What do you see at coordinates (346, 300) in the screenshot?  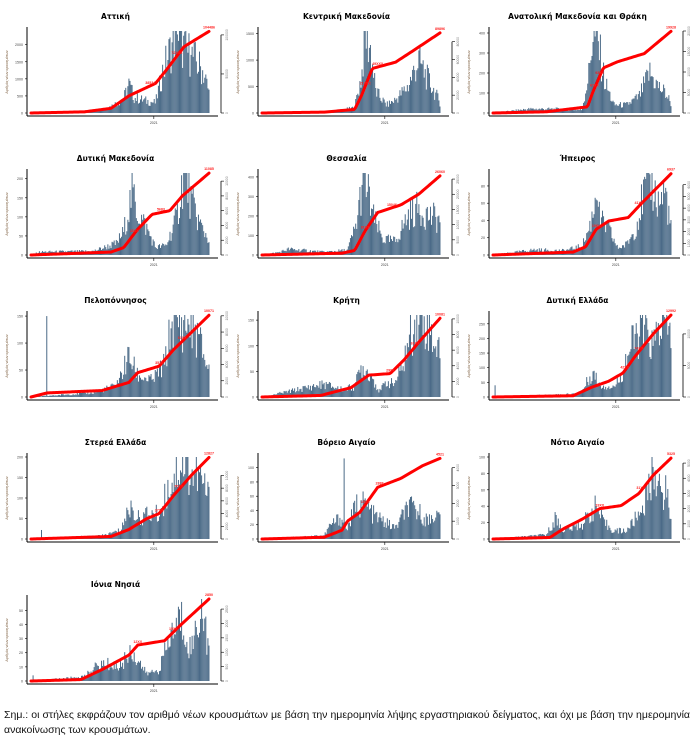 I see `chart-title: Κρήτη` at bounding box center [346, 300].